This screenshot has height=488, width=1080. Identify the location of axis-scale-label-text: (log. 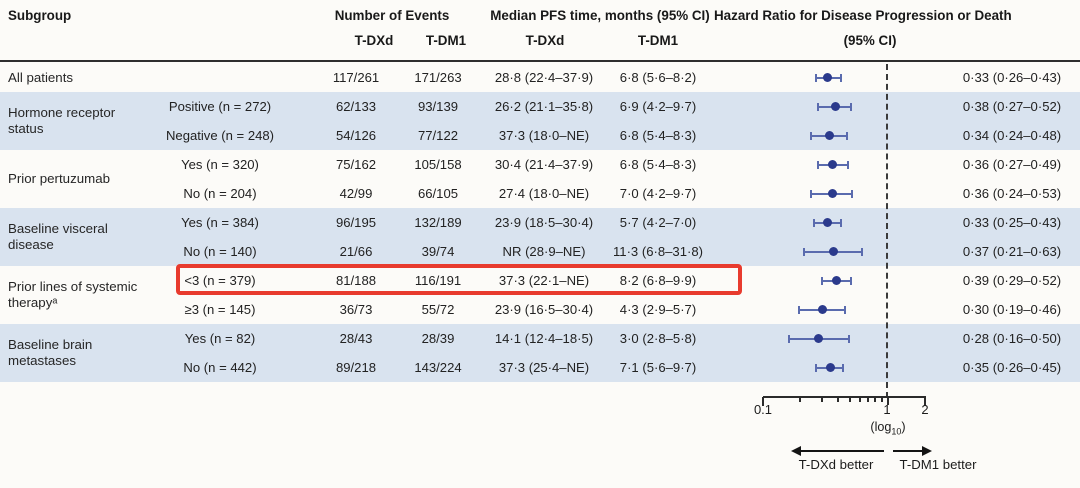
(881, 427).